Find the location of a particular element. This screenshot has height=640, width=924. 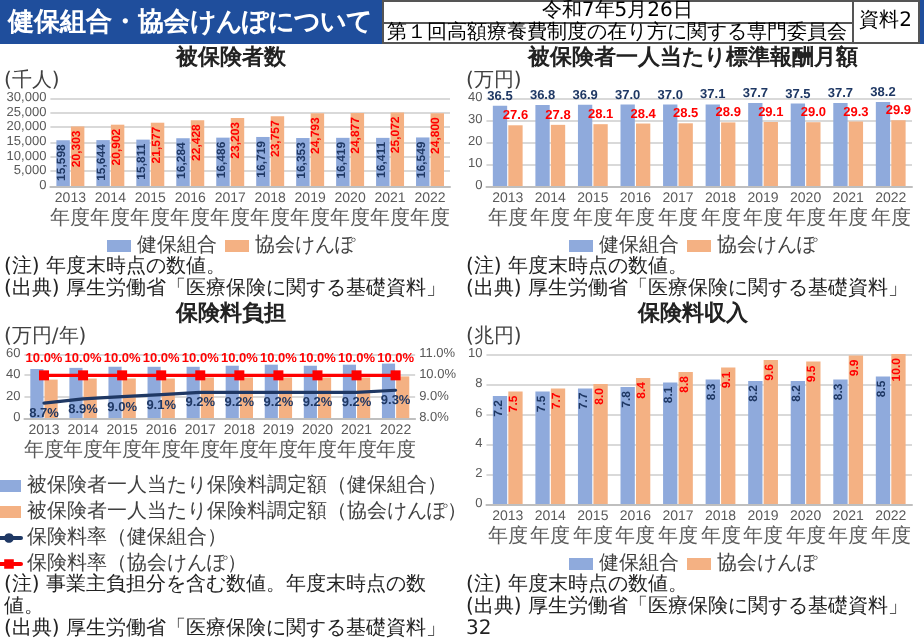

y-axis-title: (兆円) is located at coordinates (494, 337).